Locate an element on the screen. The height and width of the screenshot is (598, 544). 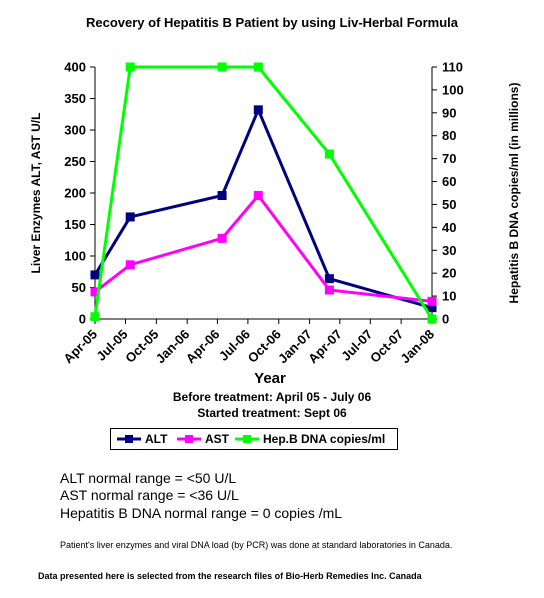
y2-tick-label: 100 is located at coordinates (453, 89).